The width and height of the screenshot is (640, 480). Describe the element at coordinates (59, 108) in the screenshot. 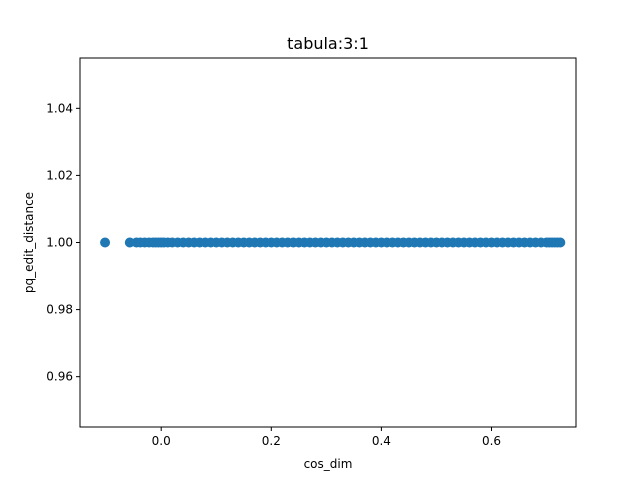

I see `y-tick-label: 1.04` at that location.